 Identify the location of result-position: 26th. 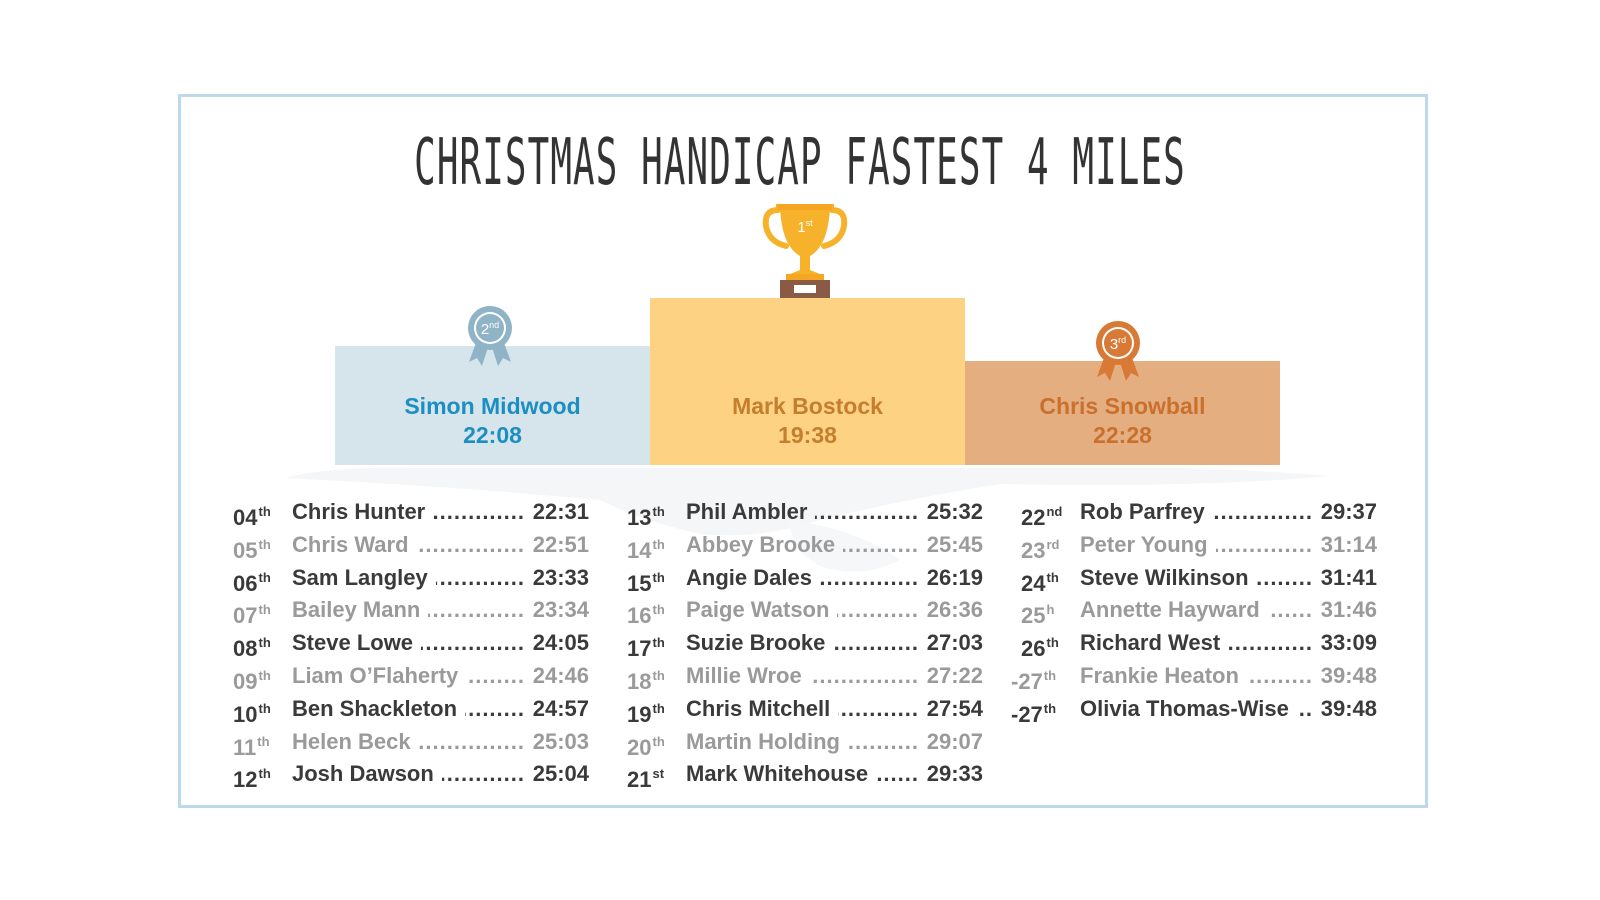
(1051, 646).